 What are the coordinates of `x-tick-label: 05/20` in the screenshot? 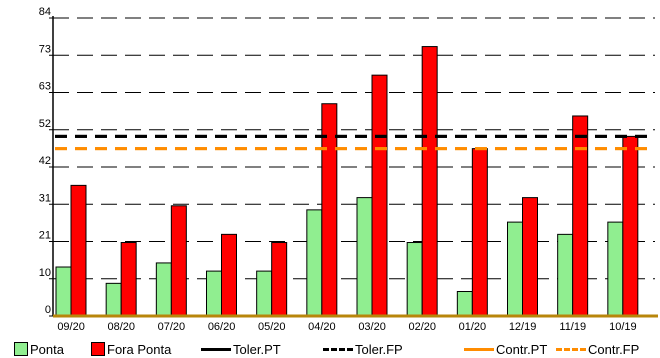 It's located at (272, 327).